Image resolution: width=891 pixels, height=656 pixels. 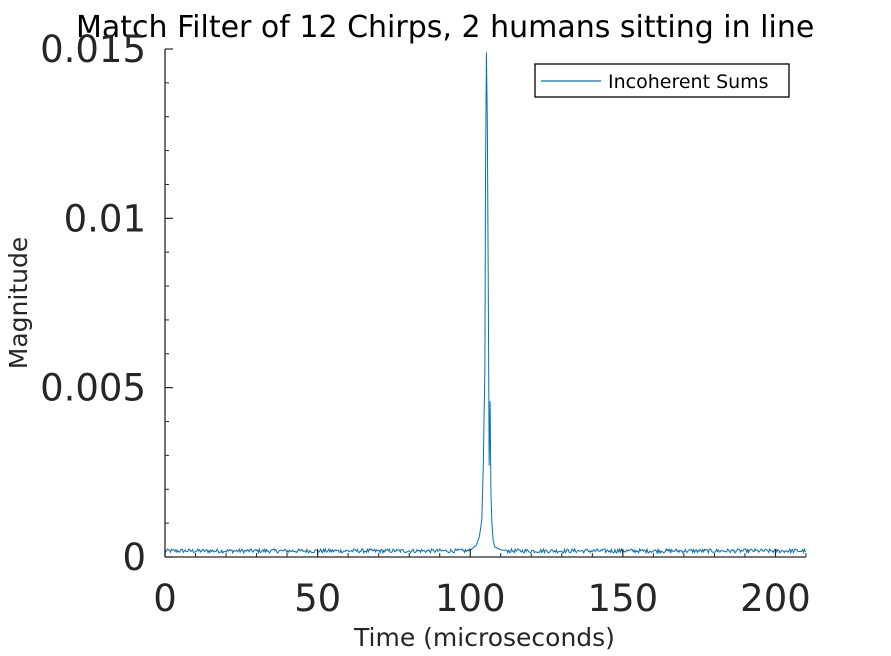 What do you see at coordinates (165, 598) in the screenshot?
I see `x-tick-label: 0` at bounding box center [165, 598].